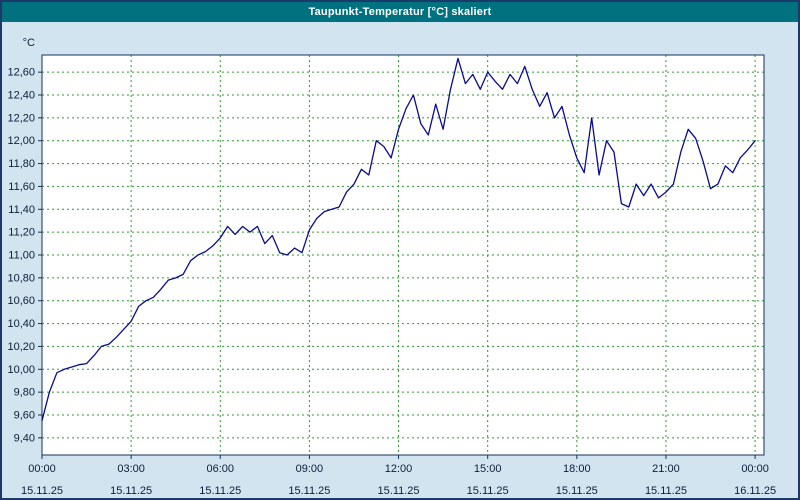 This screenshot has width=800, height=500. Describe the element at coordinates (24, 416) in the screenshot. I see `y-tick-label: 9,60` at that location.